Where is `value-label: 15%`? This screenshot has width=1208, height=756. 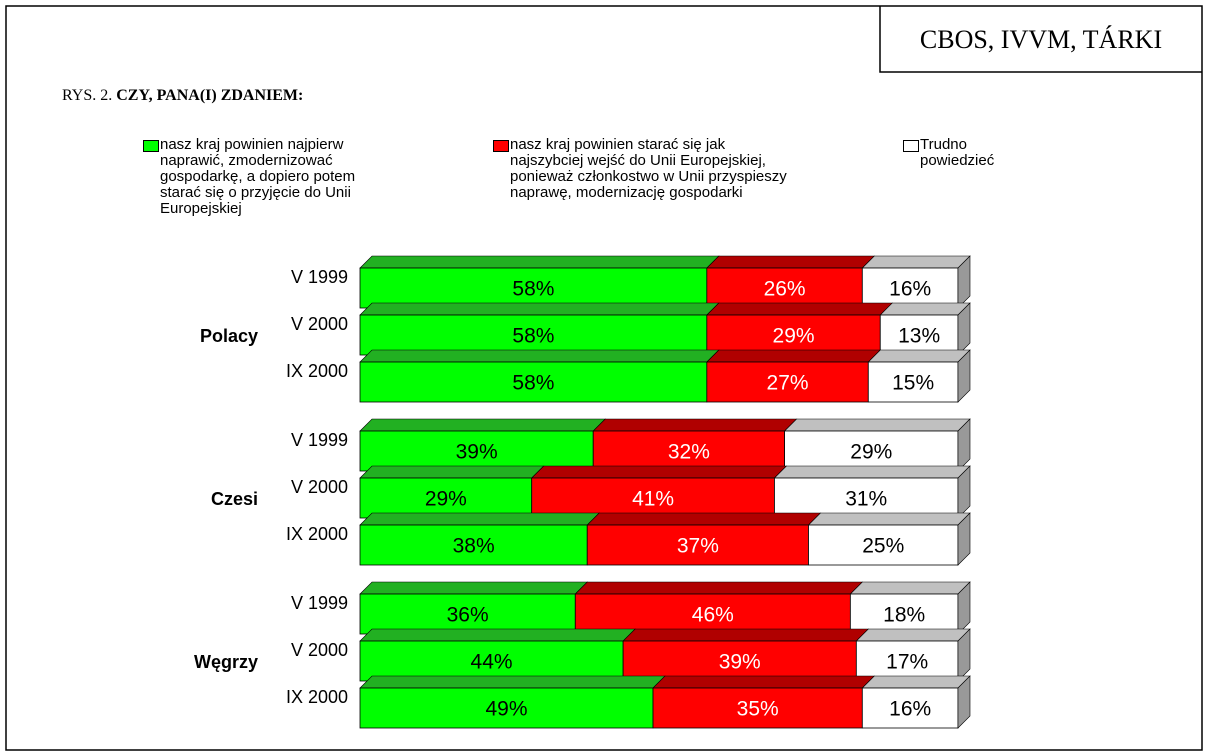
value-label: 15% is located at coordinates (913, 383).